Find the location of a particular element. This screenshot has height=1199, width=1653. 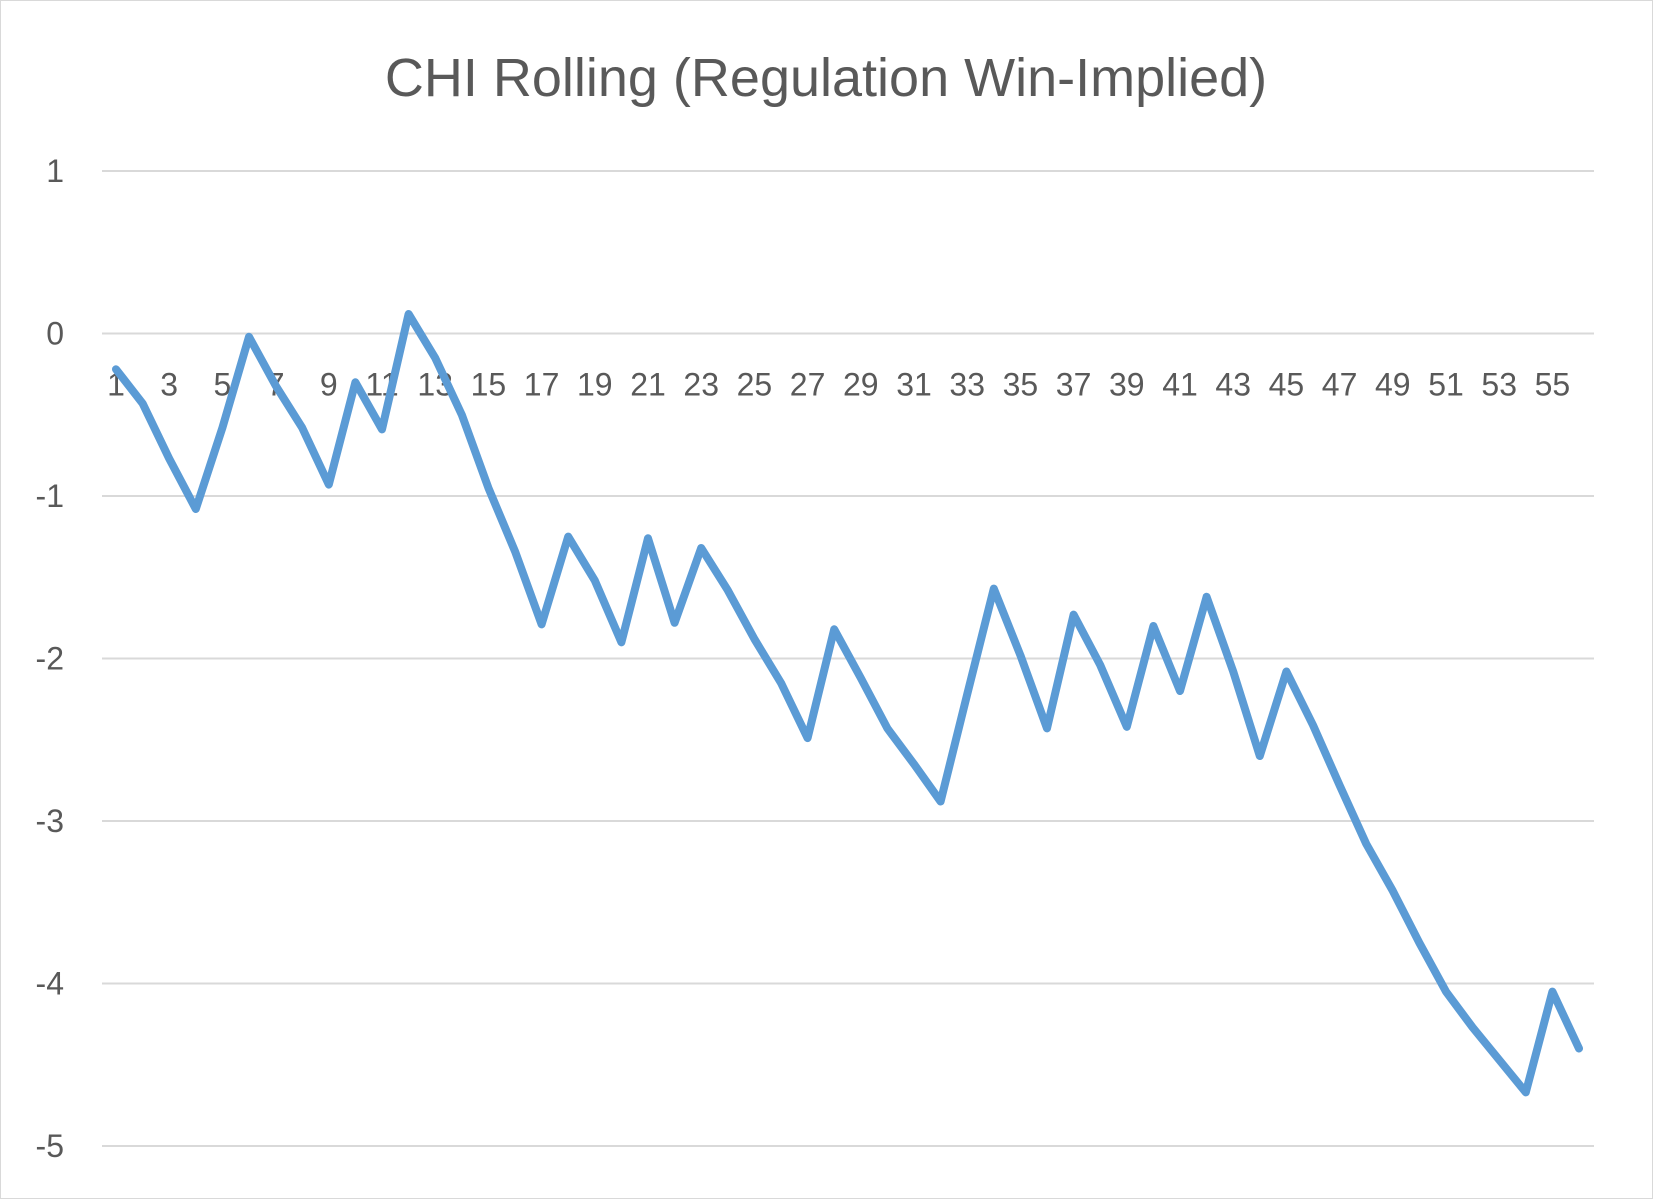

y-tick-label: 1 is located at coordinates (55, 171).